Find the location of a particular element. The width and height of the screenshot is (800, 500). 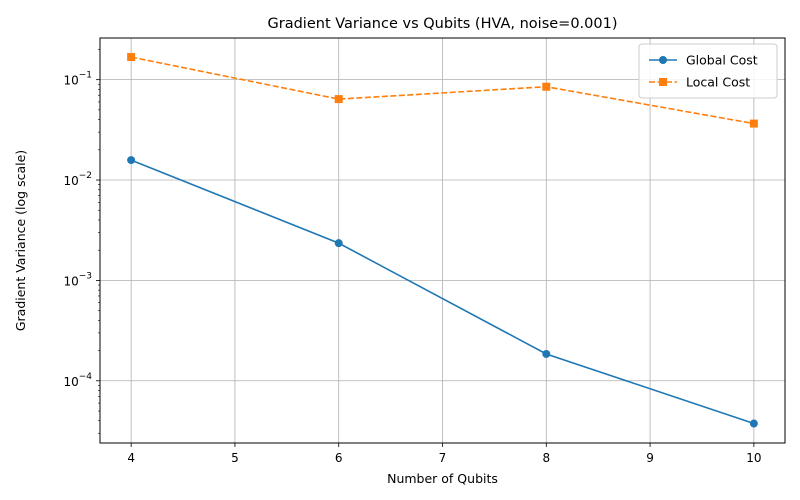

x-axis-ticks: 4 5 6 7 8 9 10 is located at coordinates (444, 454).